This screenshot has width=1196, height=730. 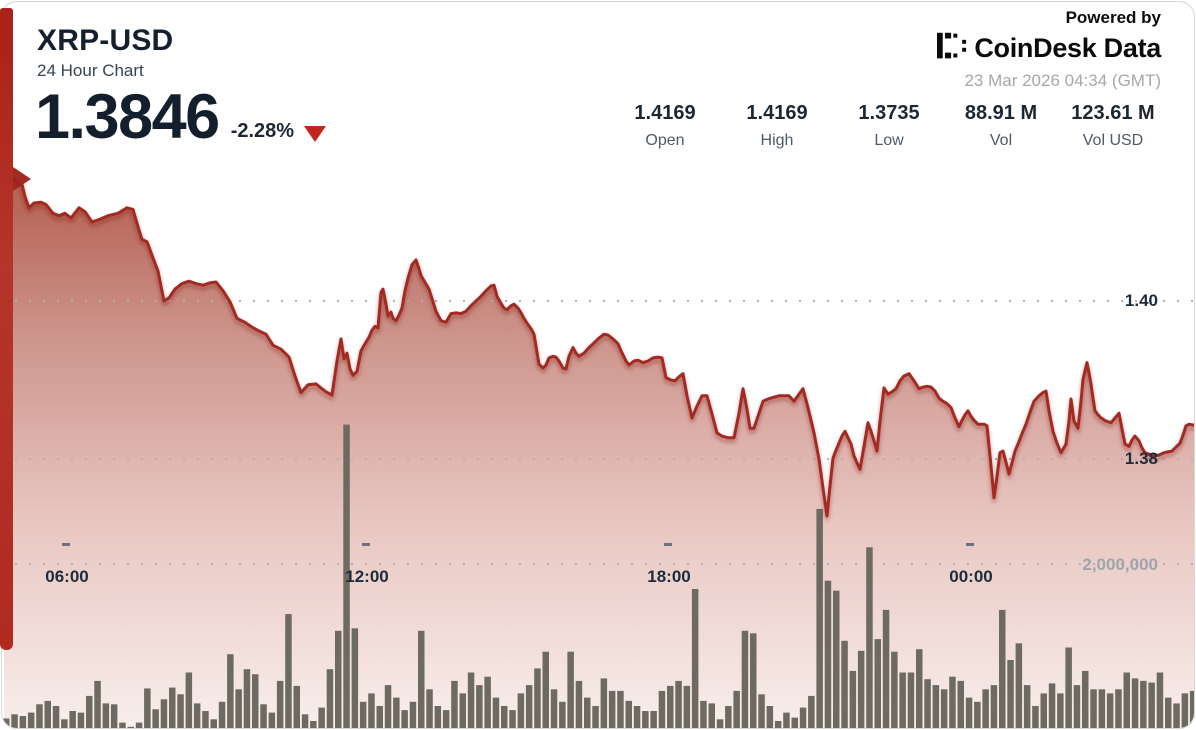 I want to click on price-change-percent: -2.28%, so click(x=262, y=131).